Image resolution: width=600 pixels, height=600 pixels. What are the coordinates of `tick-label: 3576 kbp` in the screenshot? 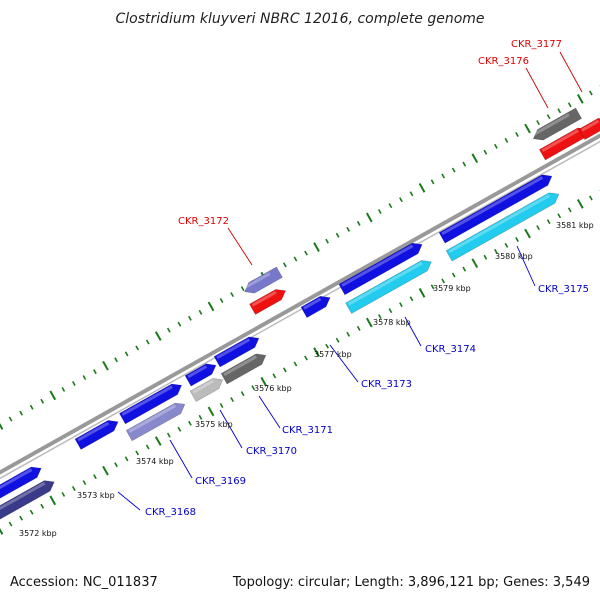 It's located at (273, 388).